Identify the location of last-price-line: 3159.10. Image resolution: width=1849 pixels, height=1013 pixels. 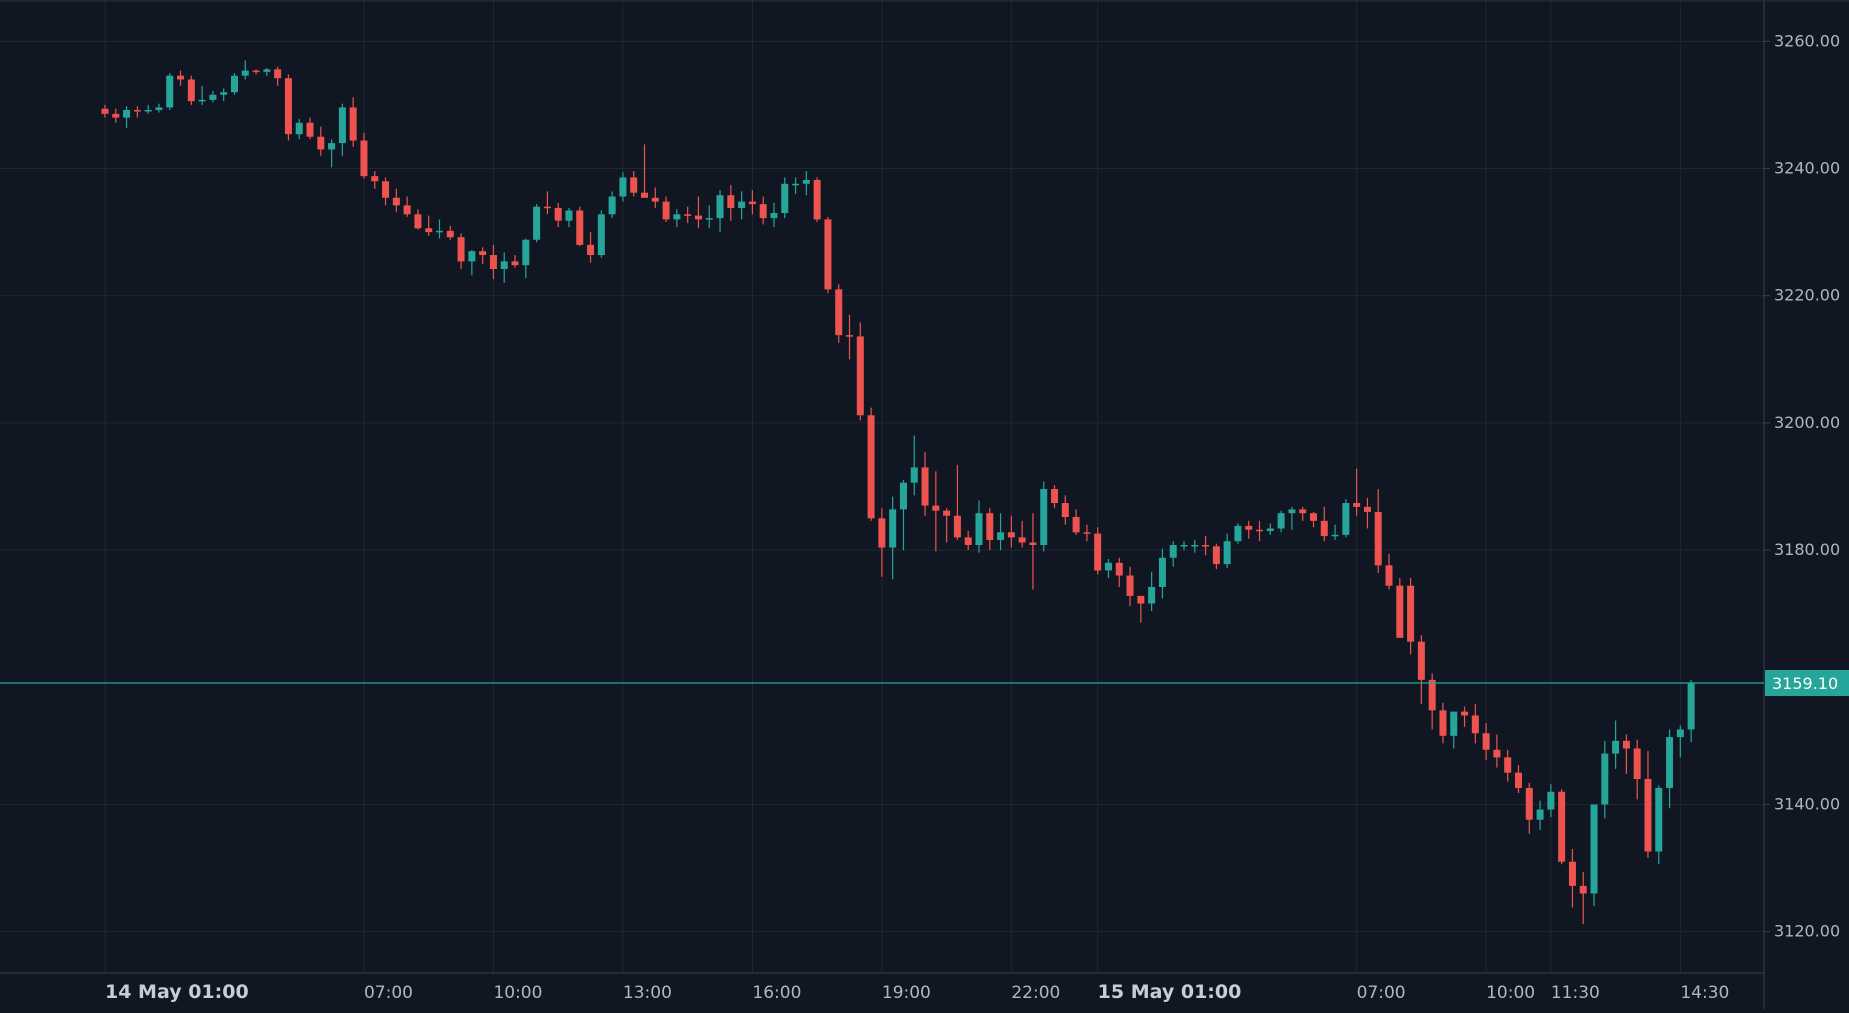
(924, 683).